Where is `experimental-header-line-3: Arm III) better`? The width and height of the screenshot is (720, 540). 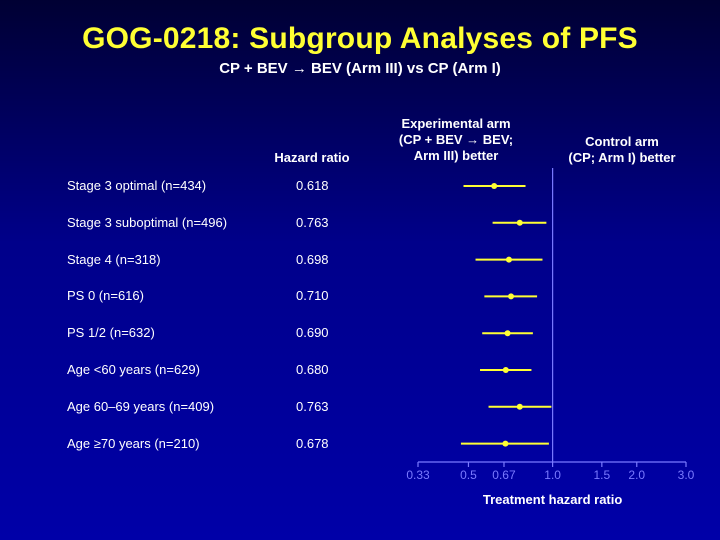
experimental-header-line-3: Arm III) better is located at coordinates (456, 155).